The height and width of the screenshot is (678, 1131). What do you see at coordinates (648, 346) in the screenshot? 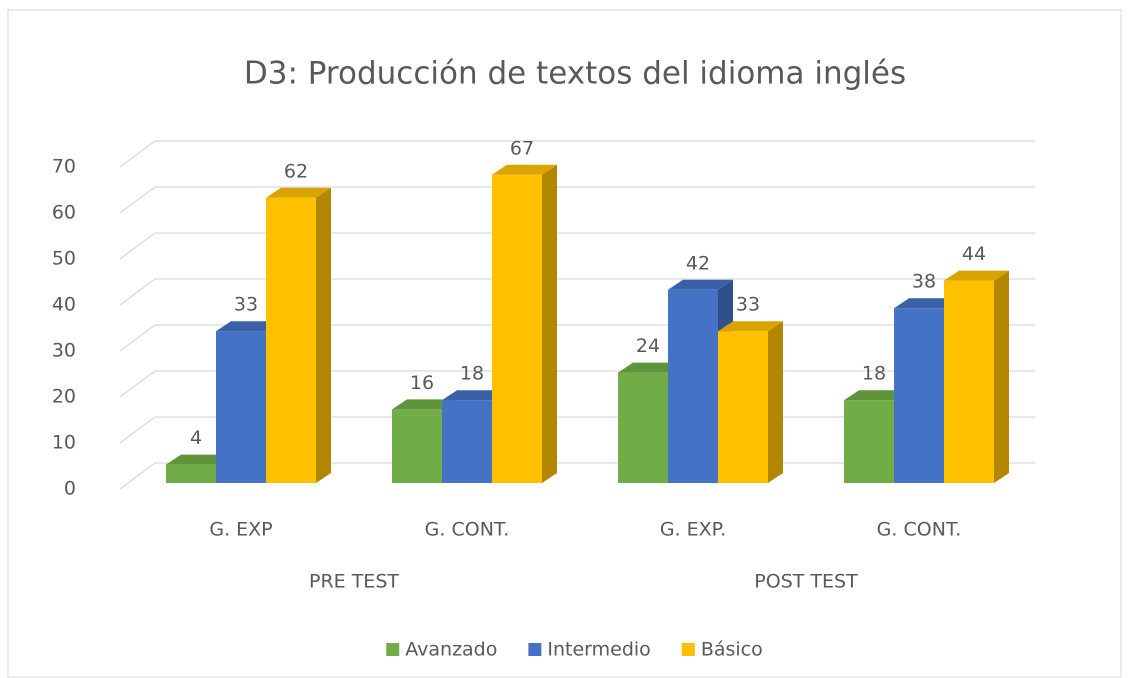
I see `value-label: 24` at bounding box center [648, 346].